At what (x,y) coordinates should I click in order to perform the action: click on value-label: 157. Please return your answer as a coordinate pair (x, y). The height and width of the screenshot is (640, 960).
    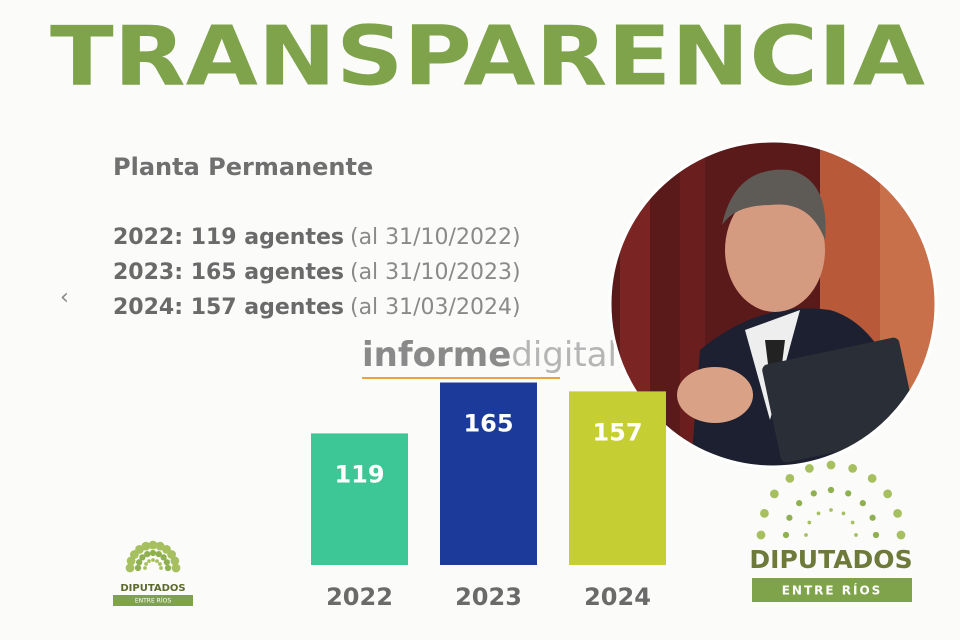
    Looking at the image, I should click on (617, 432).